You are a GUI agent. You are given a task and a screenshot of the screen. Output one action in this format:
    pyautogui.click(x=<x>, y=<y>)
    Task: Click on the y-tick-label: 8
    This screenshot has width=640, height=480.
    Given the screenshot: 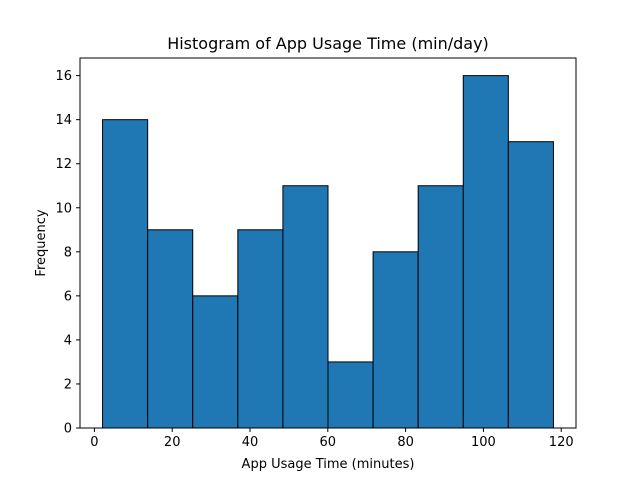 What is the action you would take?
    pyautogui.click(x=68, y=252)
    